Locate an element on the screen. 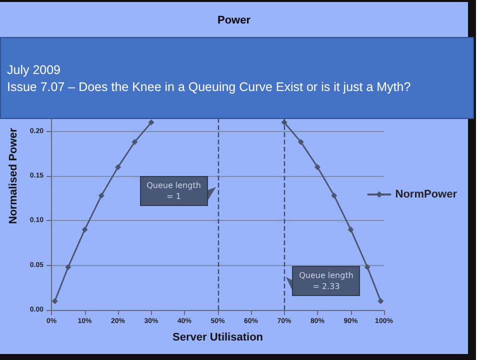 This screenshot has height=360, width=480. annotation: Queue length = 2.33 is located at coordinates (326, 281).